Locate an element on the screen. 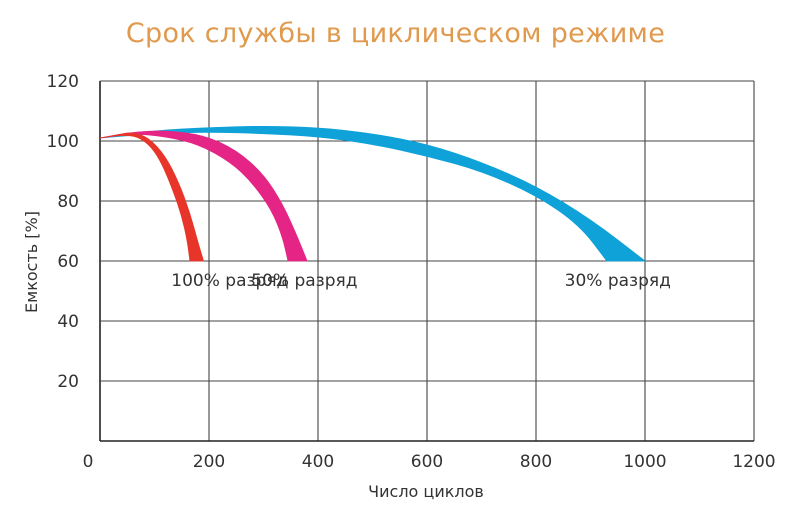 The image size is (791, 524). band-label: 100% разряд is located at coordinates (229, 281).